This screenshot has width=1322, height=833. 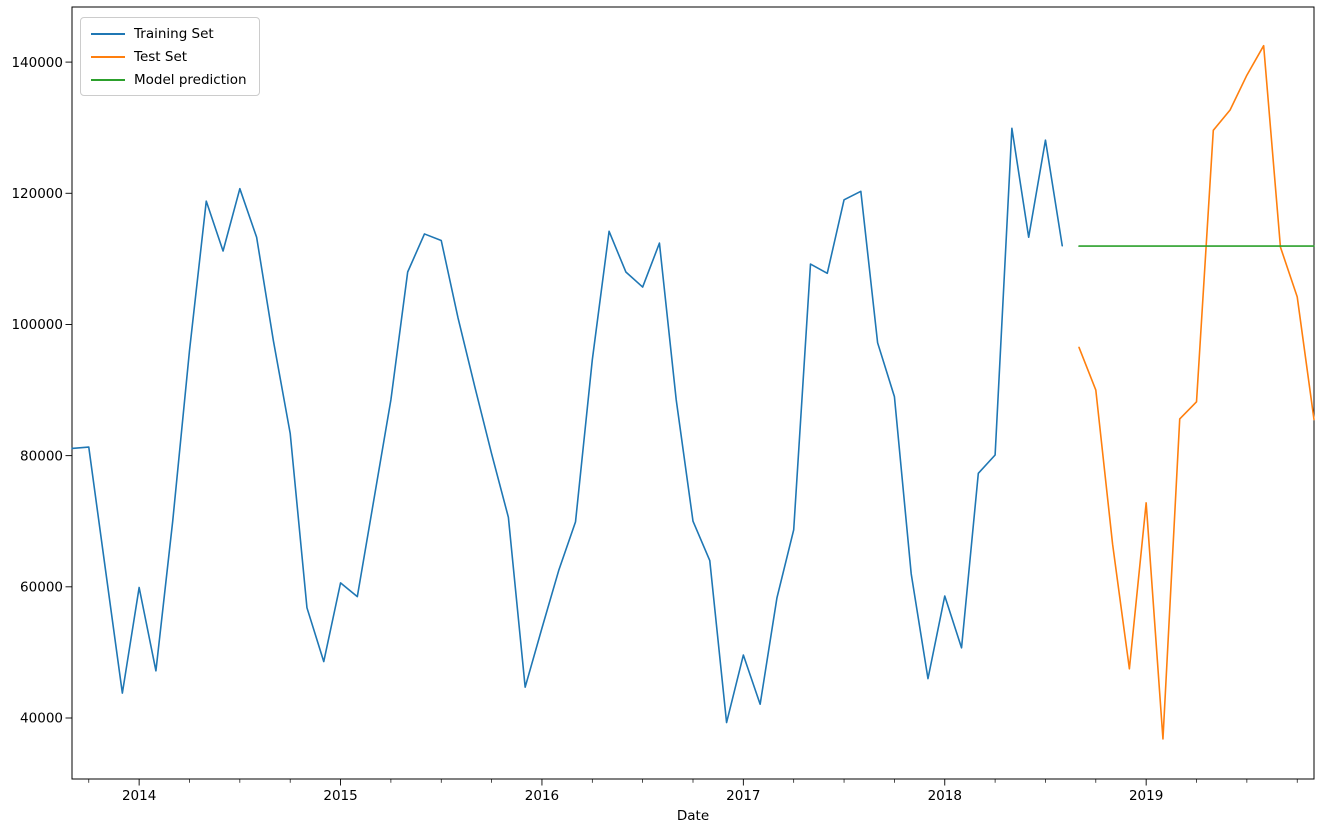 I want to click on legend-item: Model prediction, so click(x=169, y=79).